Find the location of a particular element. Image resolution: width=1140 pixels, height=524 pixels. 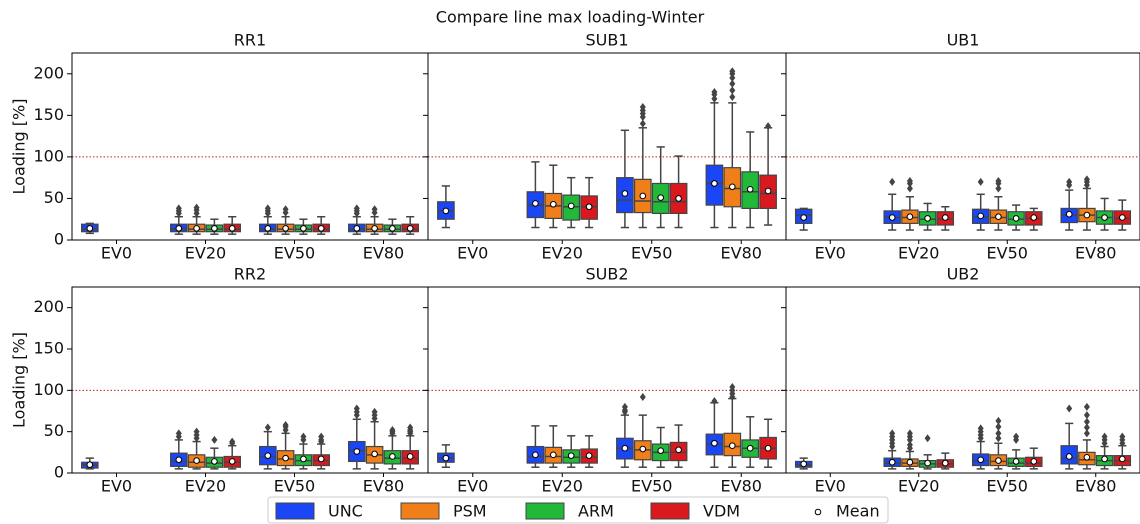

x-tick-label: EV20 is located at coordinates (205, 253).